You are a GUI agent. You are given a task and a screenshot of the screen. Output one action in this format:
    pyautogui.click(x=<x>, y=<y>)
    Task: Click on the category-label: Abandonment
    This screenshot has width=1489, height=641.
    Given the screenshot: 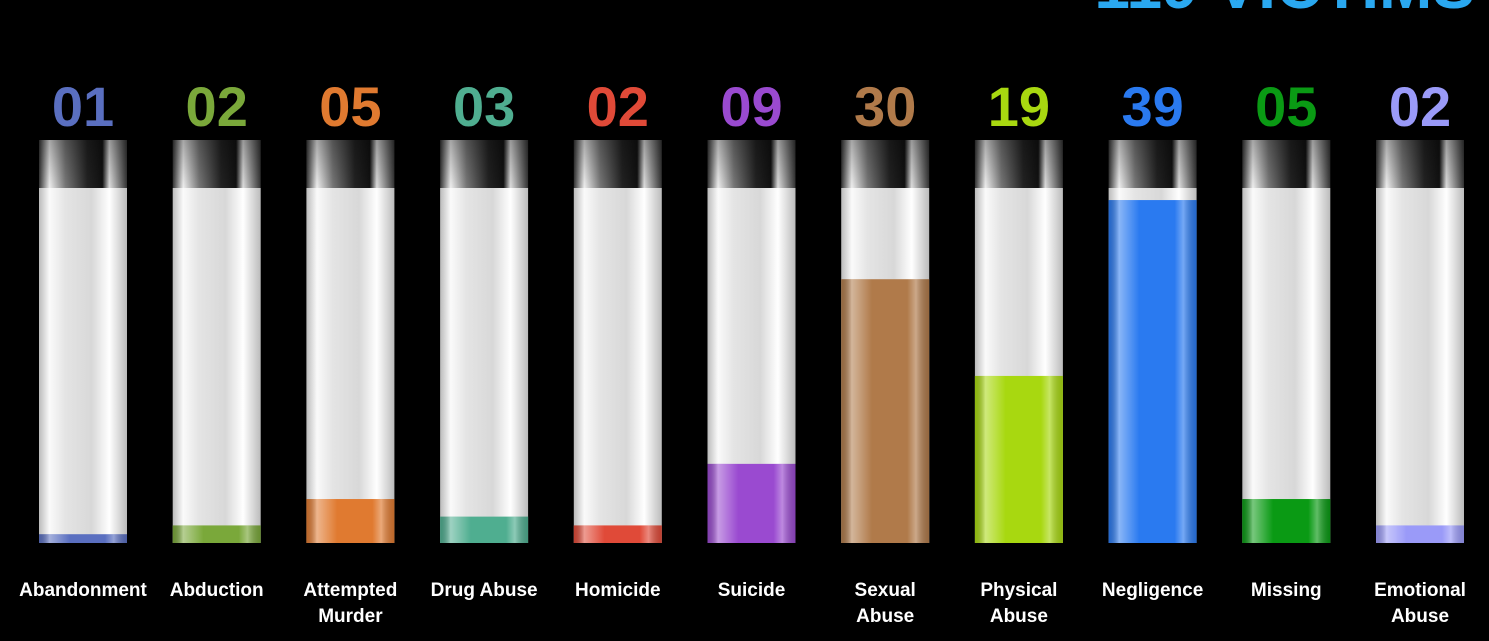 What is the action you would take?
    pyautogui.click(x=83, y=590)
    